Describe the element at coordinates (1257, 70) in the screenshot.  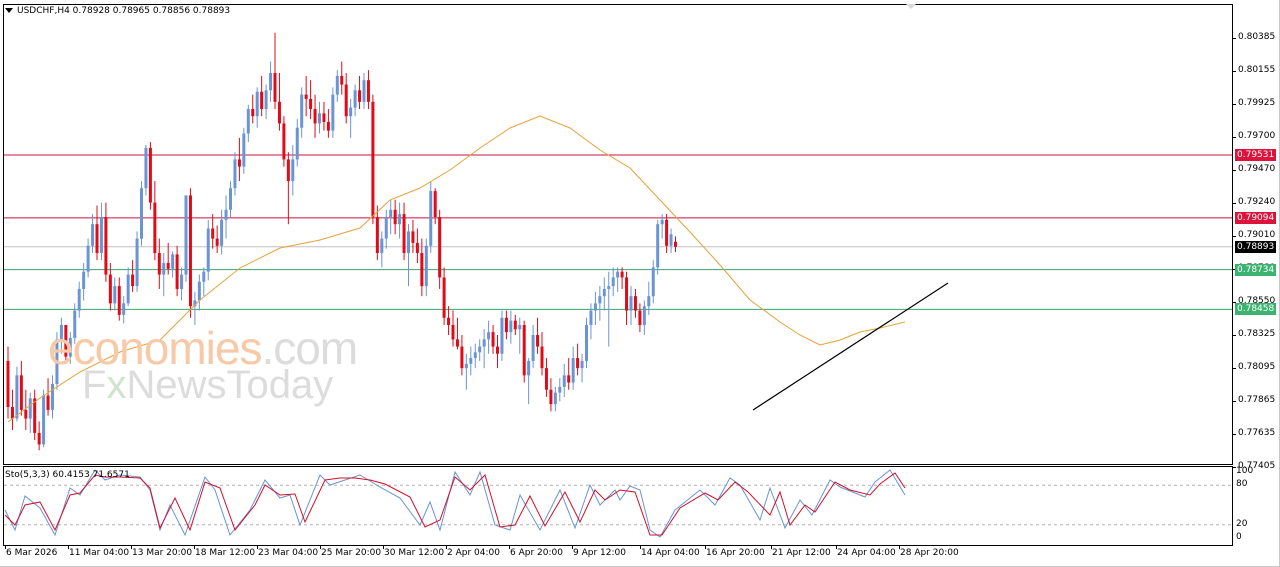
I see `price-tick-label: 0.80155` at that location.